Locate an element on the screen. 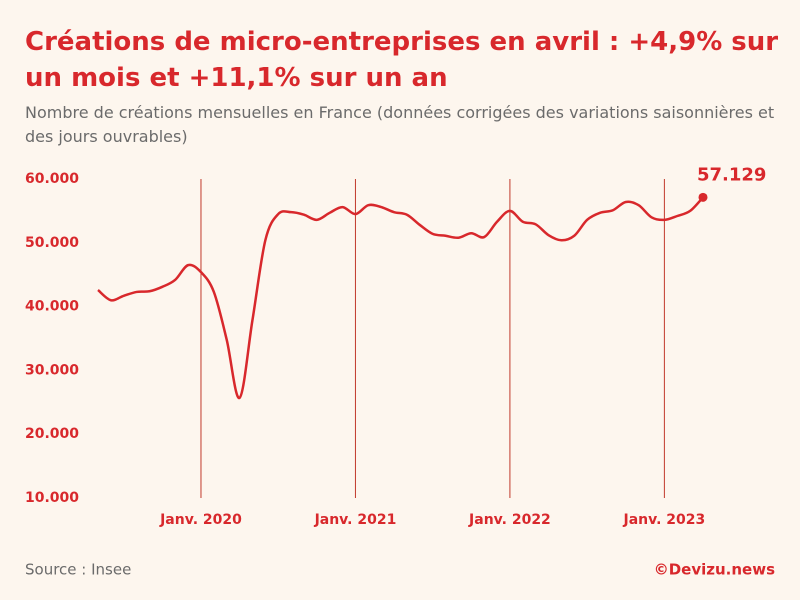 Image resolution: width=800 pixels, height=600 pixels. y-tick-label: 10.000 is located at coordinates (52, 498).